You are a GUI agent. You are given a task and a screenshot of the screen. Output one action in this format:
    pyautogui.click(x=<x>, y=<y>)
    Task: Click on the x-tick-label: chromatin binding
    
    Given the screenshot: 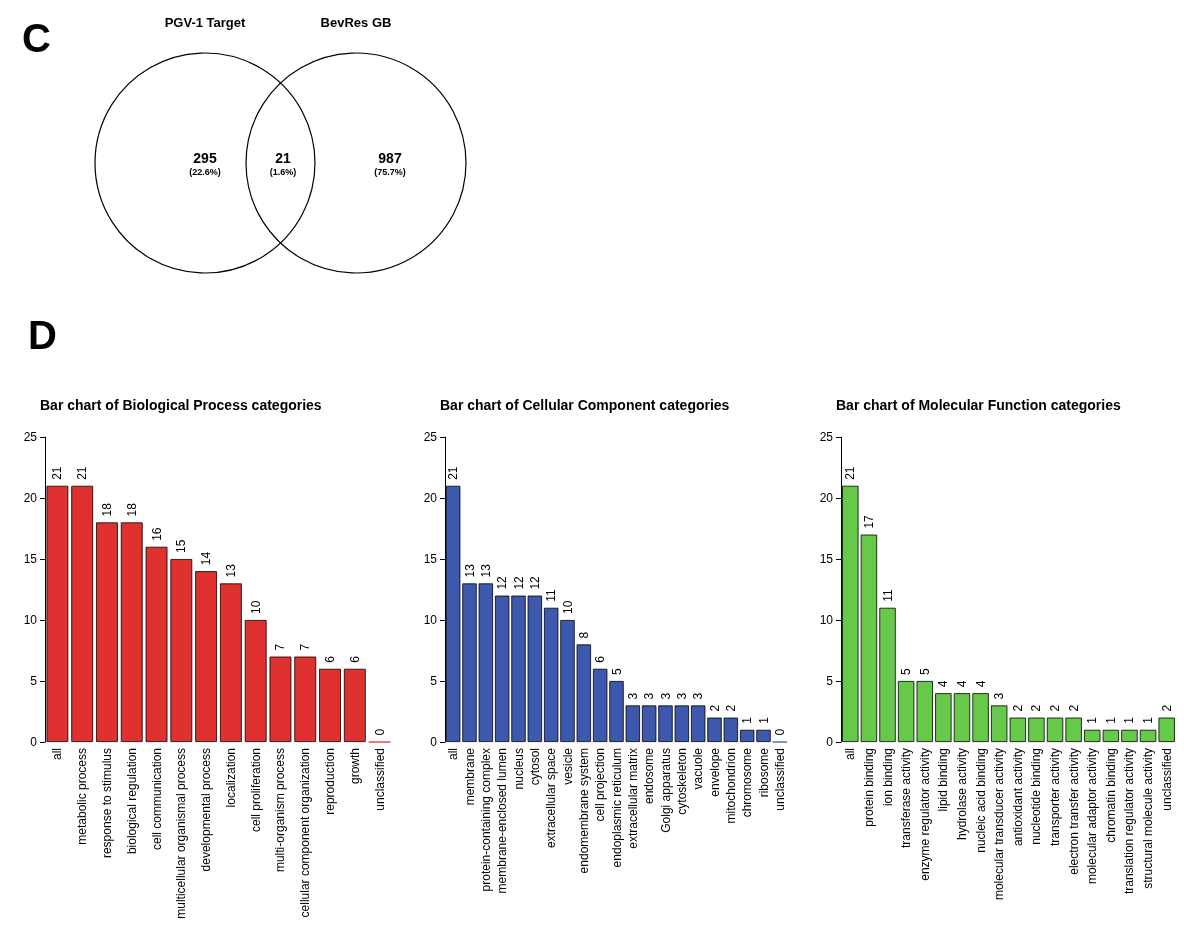 What is the action you would take?
    pyautogui.click(x=1110, y=795)
    